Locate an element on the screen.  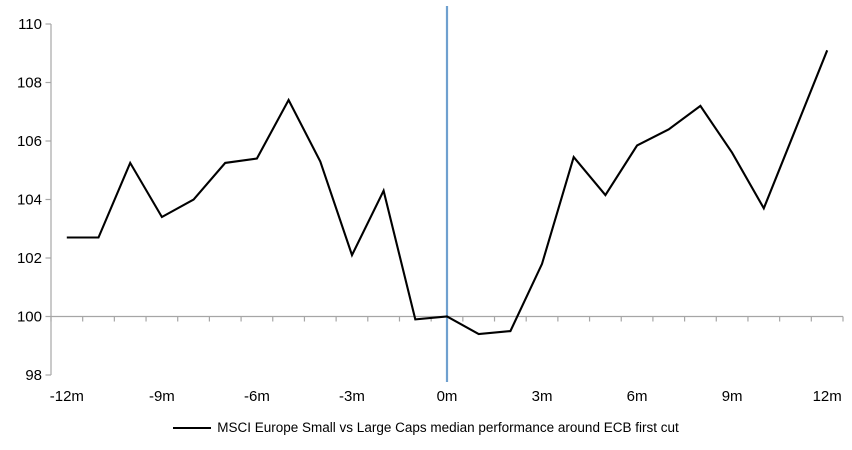
y-tick-label: 108 is located at coordinates (29, 83).